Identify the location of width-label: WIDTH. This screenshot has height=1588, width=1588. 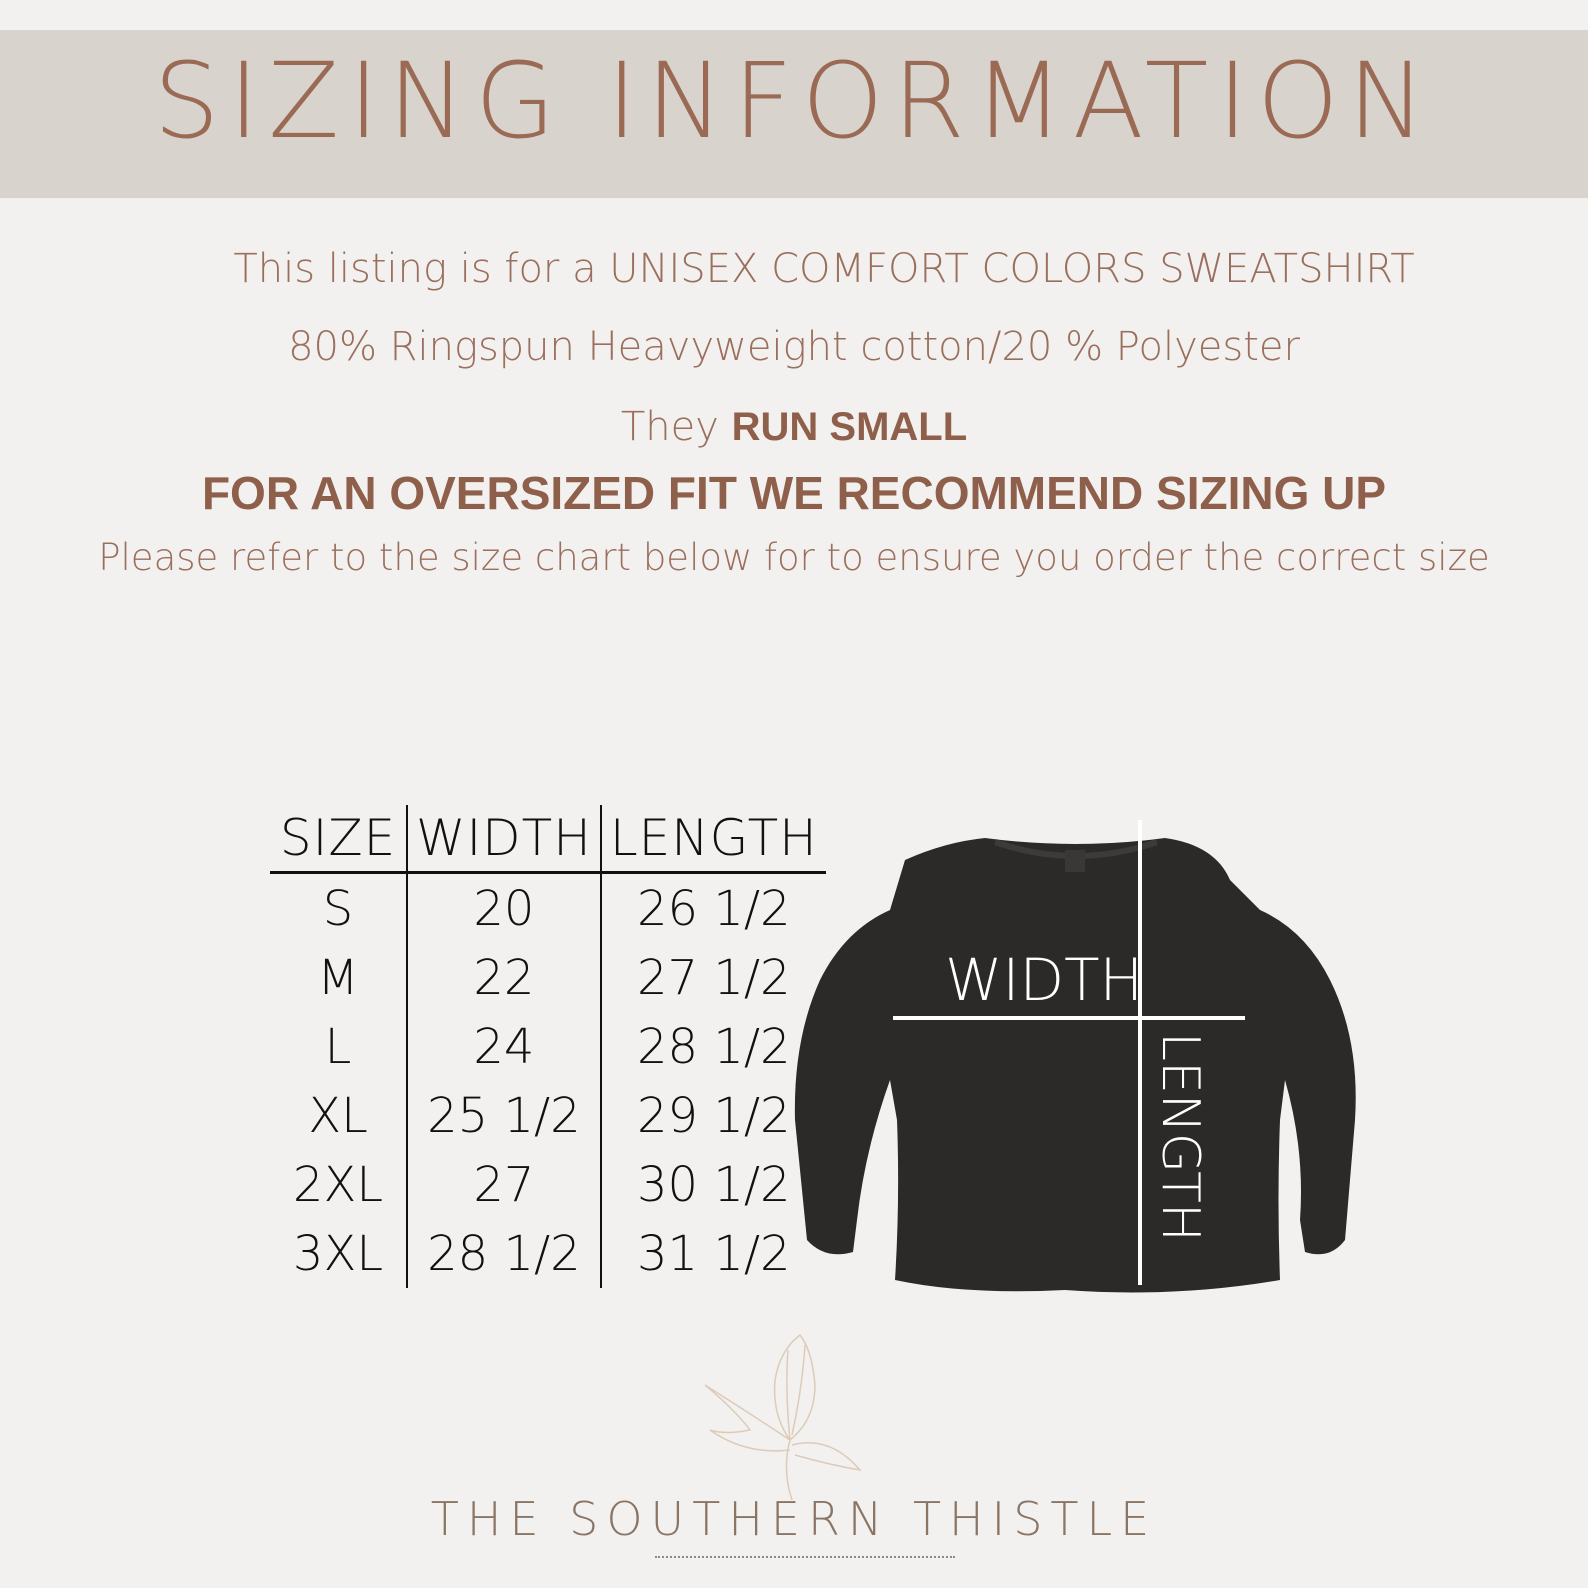
(1044, 980).